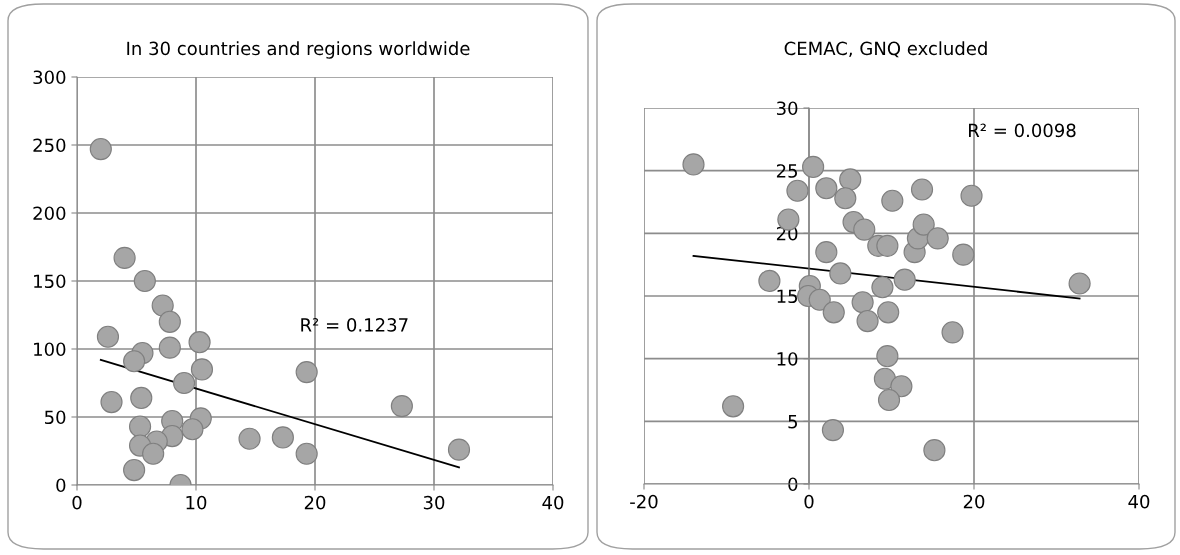 The height and width of the screenshot is (555, 1180). Describe the element at coordinates (50, 281) in the screenshot. I see `y-tick-label: 150` at that location.